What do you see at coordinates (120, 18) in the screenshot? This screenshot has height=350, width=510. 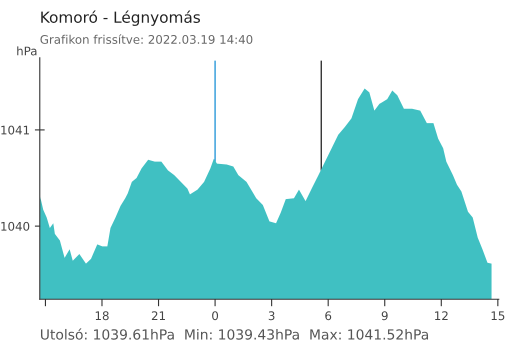 I see `chart-title: Komoró - Légnyomás` at bounding box center [120, 18].